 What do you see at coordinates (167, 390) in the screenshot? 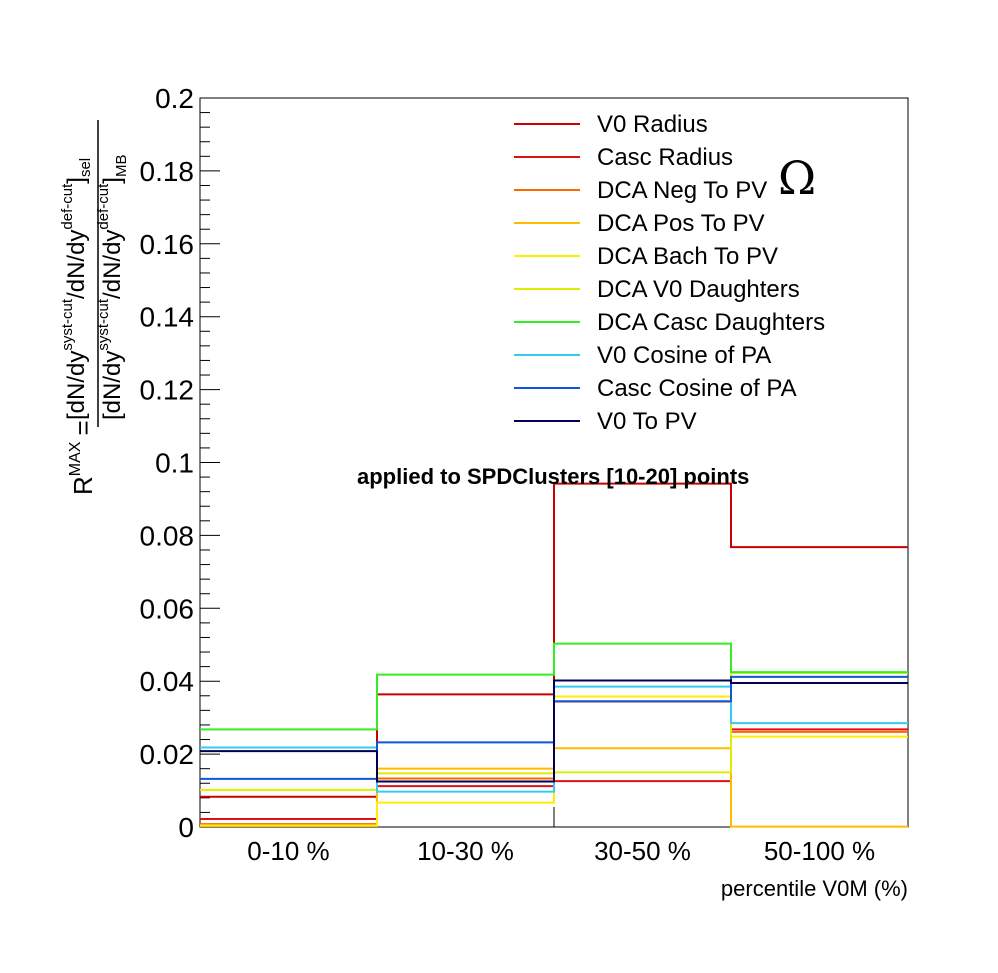
I see `y-tick-label: 0.12` at bounding box center [167, 390].